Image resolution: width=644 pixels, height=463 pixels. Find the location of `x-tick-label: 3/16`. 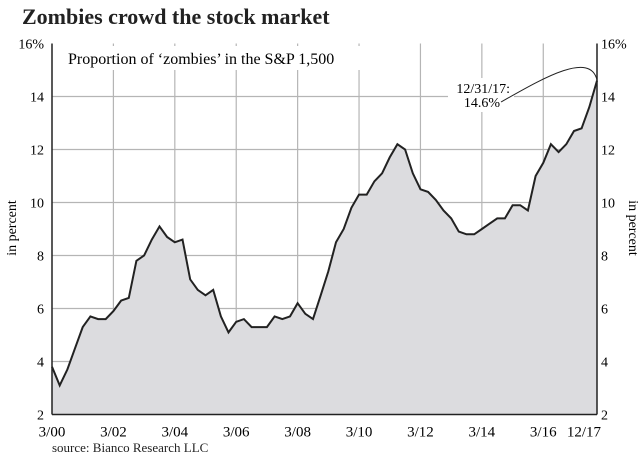

x-tick-label: 3/16 is located at coordinates (543, 433).